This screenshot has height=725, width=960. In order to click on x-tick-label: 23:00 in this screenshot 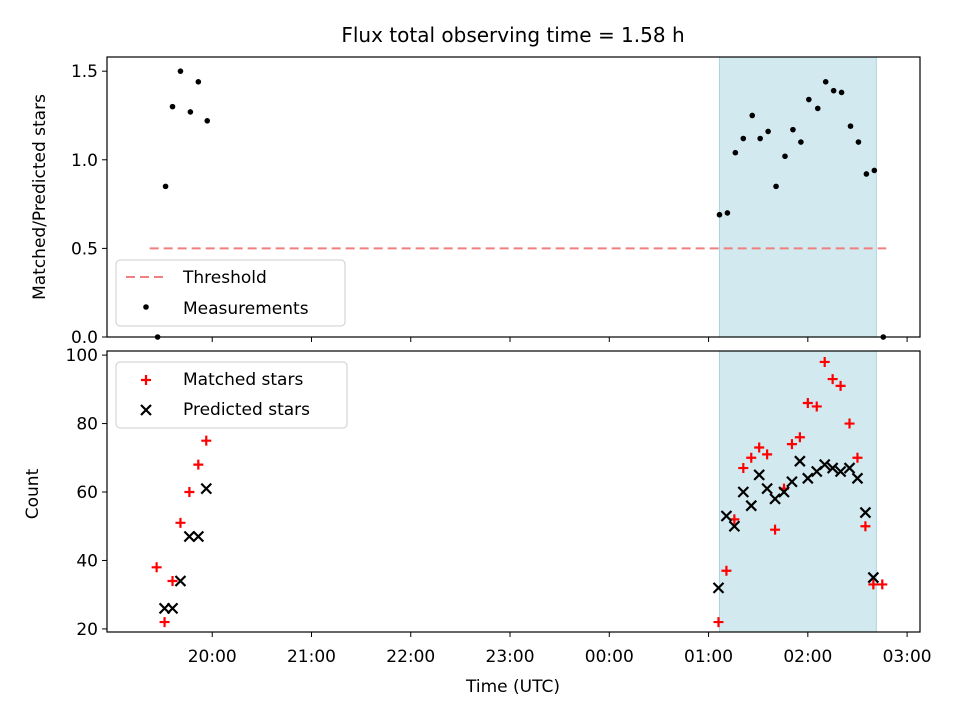, I will do `click(510, 657)`.